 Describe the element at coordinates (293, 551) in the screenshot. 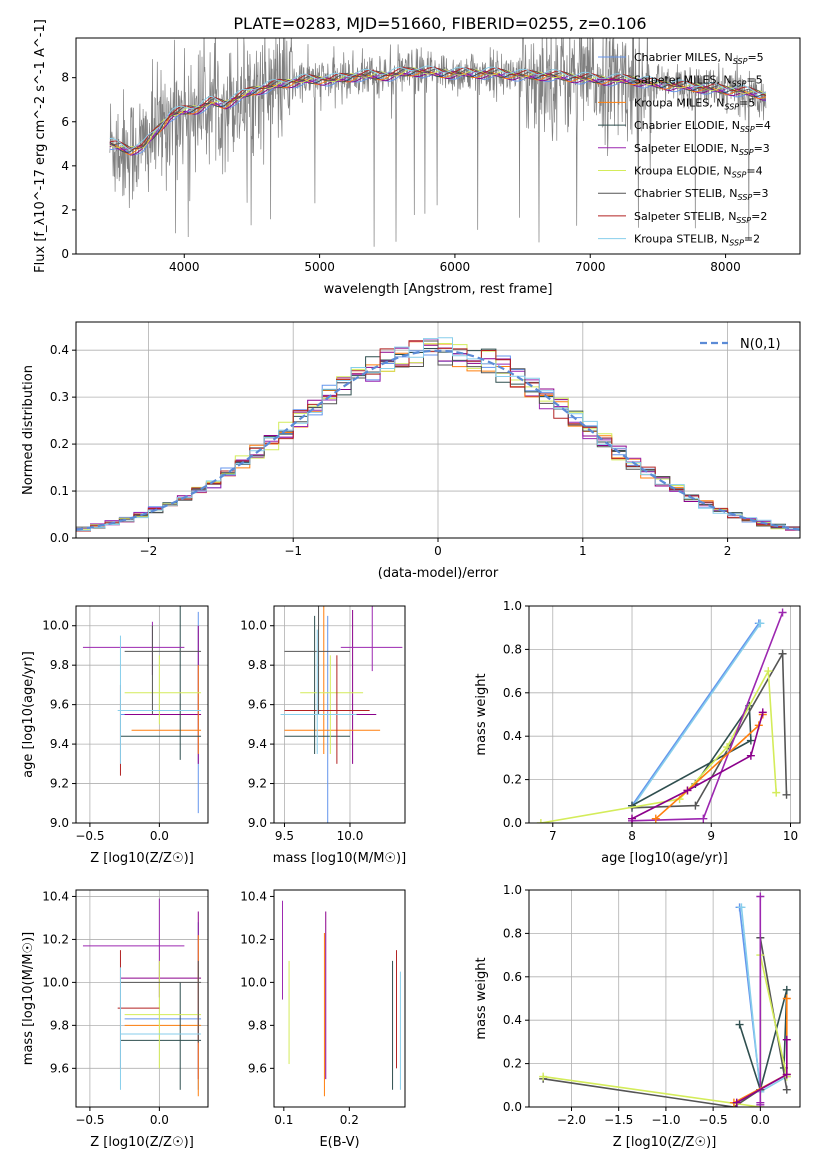

I see `x-tick-label: −1` at that location.